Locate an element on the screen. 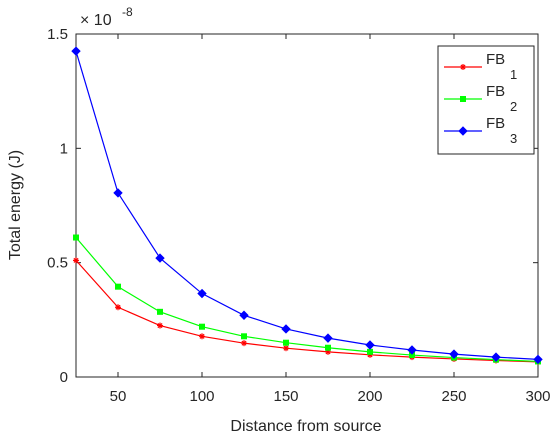 This screenshot has width=550, height=440. y-tick-label: 0.5 is located at coordinates (57, 263).